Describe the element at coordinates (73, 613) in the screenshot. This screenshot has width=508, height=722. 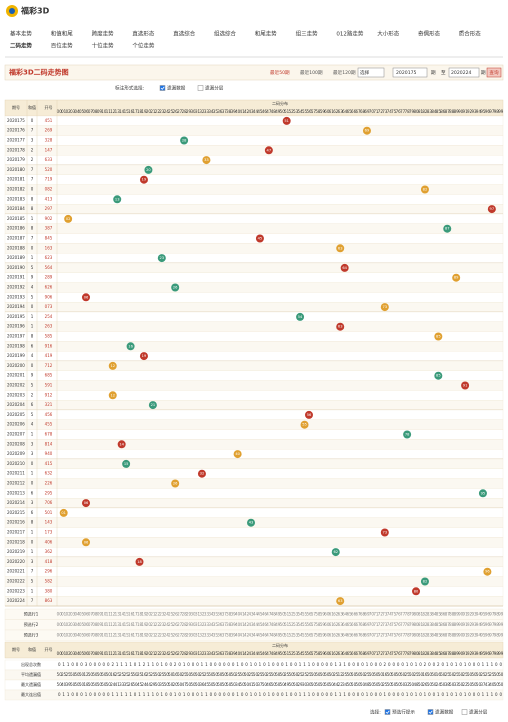
I see `preselect-cell: 03` at that location.